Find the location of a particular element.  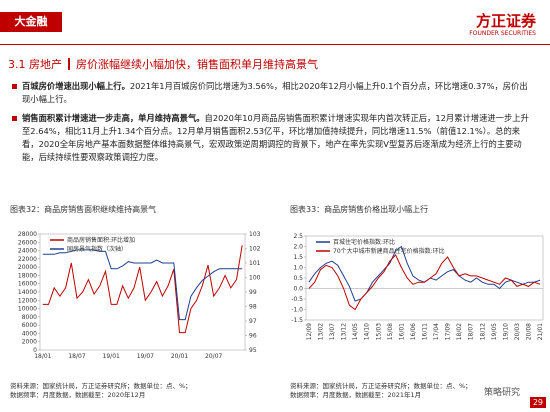

x-tick-label: 19/01 is located at coordinates (111, 356).